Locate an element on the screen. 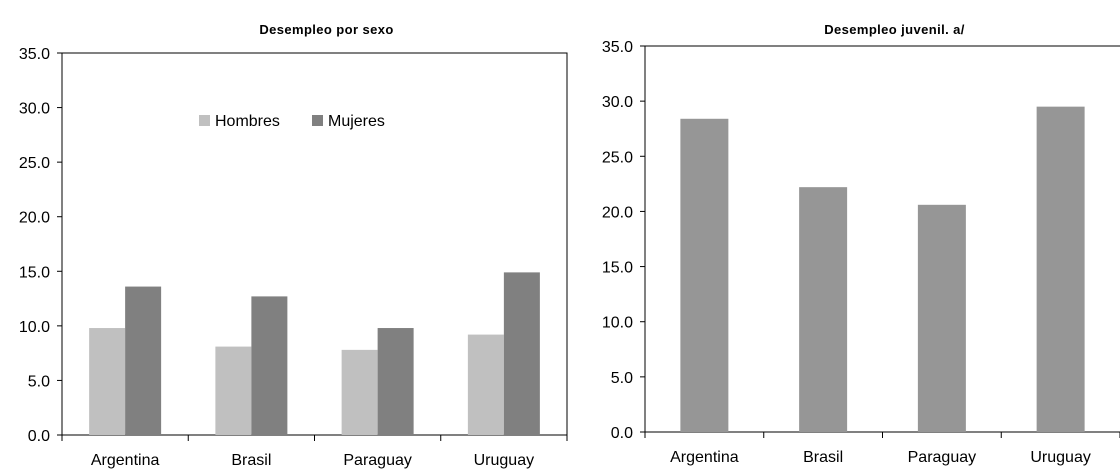  bar-mujeres-brasil is located at coordinates (269, 365).